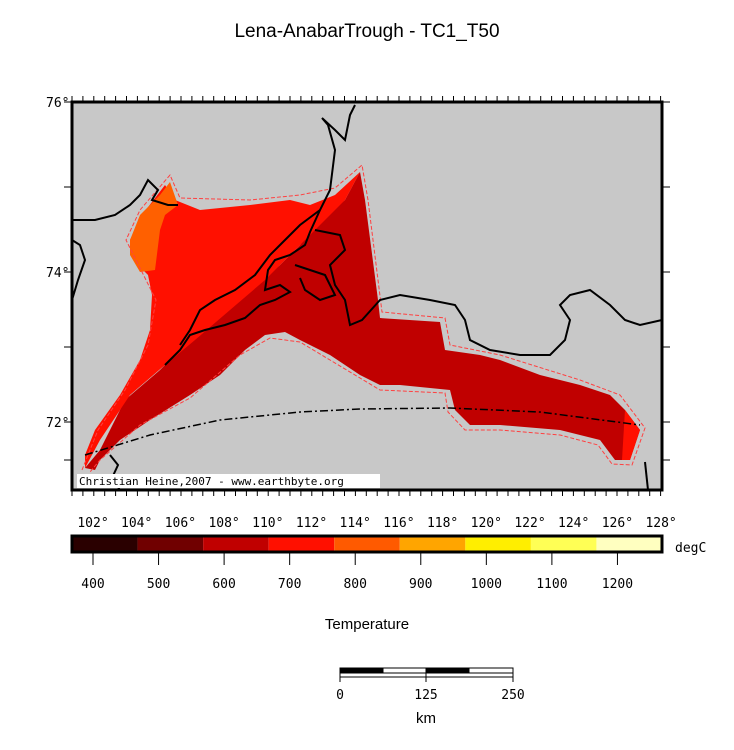  I want to click on scale-bar, so click(426, 674).